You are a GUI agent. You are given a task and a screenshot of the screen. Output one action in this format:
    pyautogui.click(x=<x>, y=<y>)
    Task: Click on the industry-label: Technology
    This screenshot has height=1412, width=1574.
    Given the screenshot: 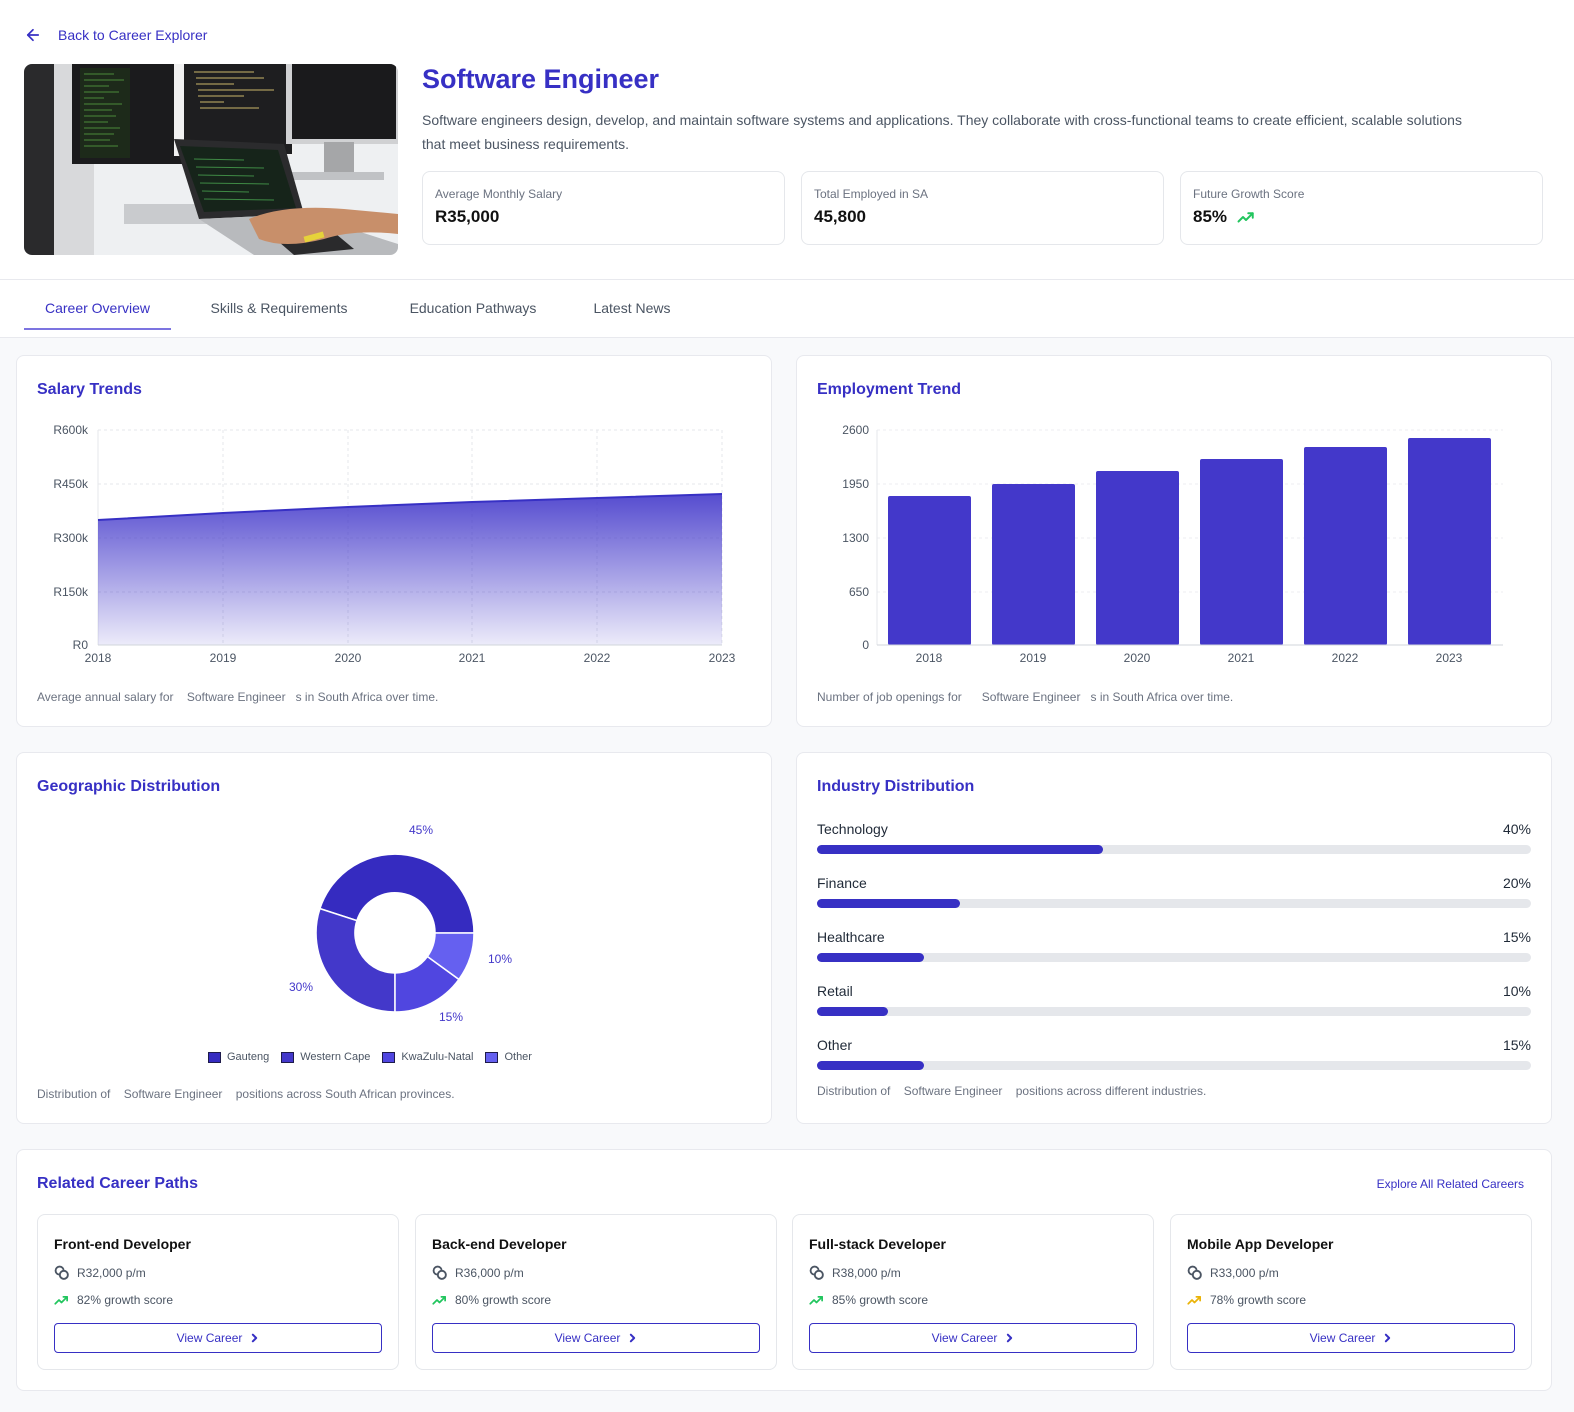 What is the action you would take?
    pyautogui.click(x=852, y=829)
    